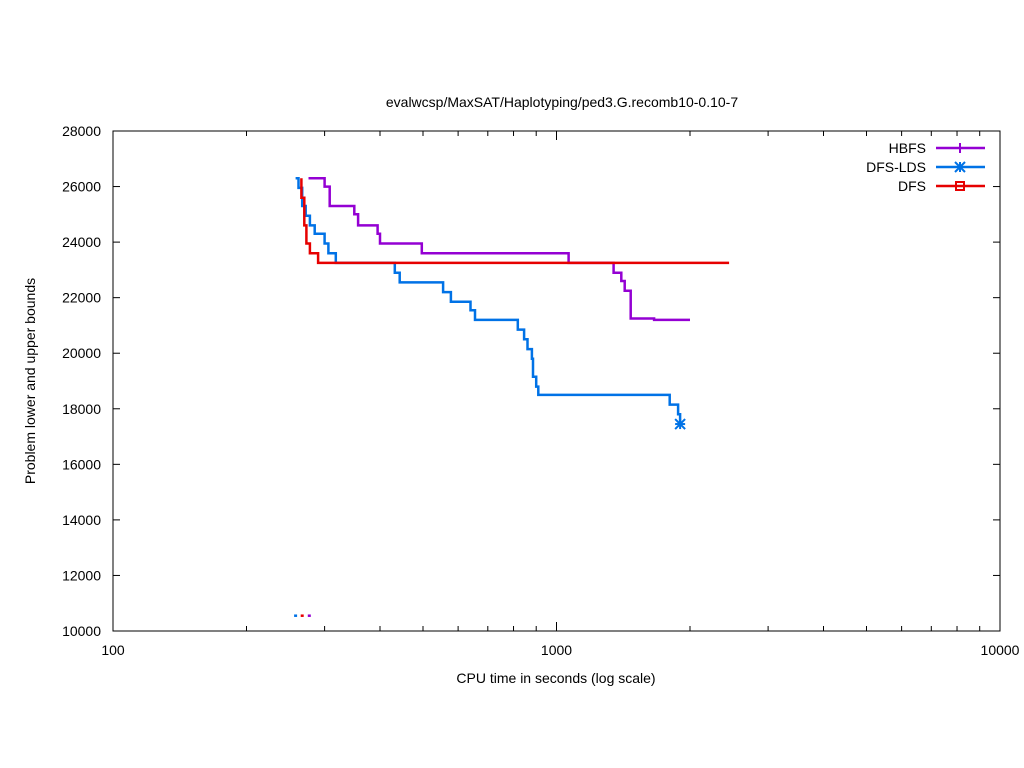 The width and height of the screenshot is (1024, 768). What do you see at coordinates (896, 167) in the screenshot?
I see `legend-label-dfs-lds: DFS-LDS` at bounding box center [896, 167].